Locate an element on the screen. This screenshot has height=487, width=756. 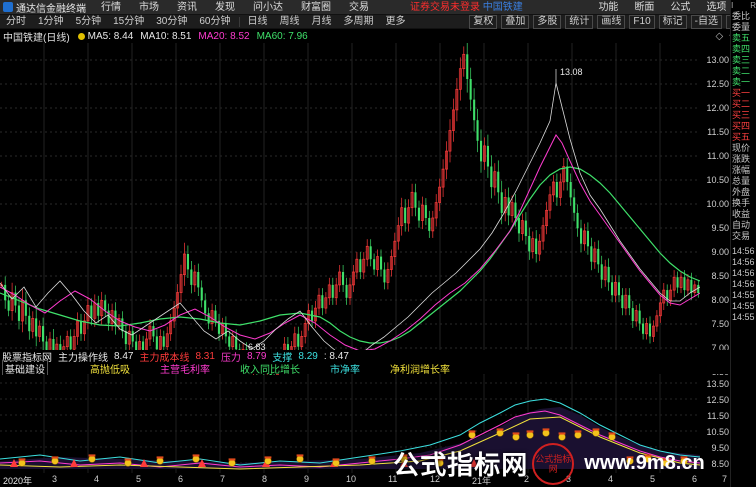
side-item-17: 换手 is located at coordinates (741, 203).